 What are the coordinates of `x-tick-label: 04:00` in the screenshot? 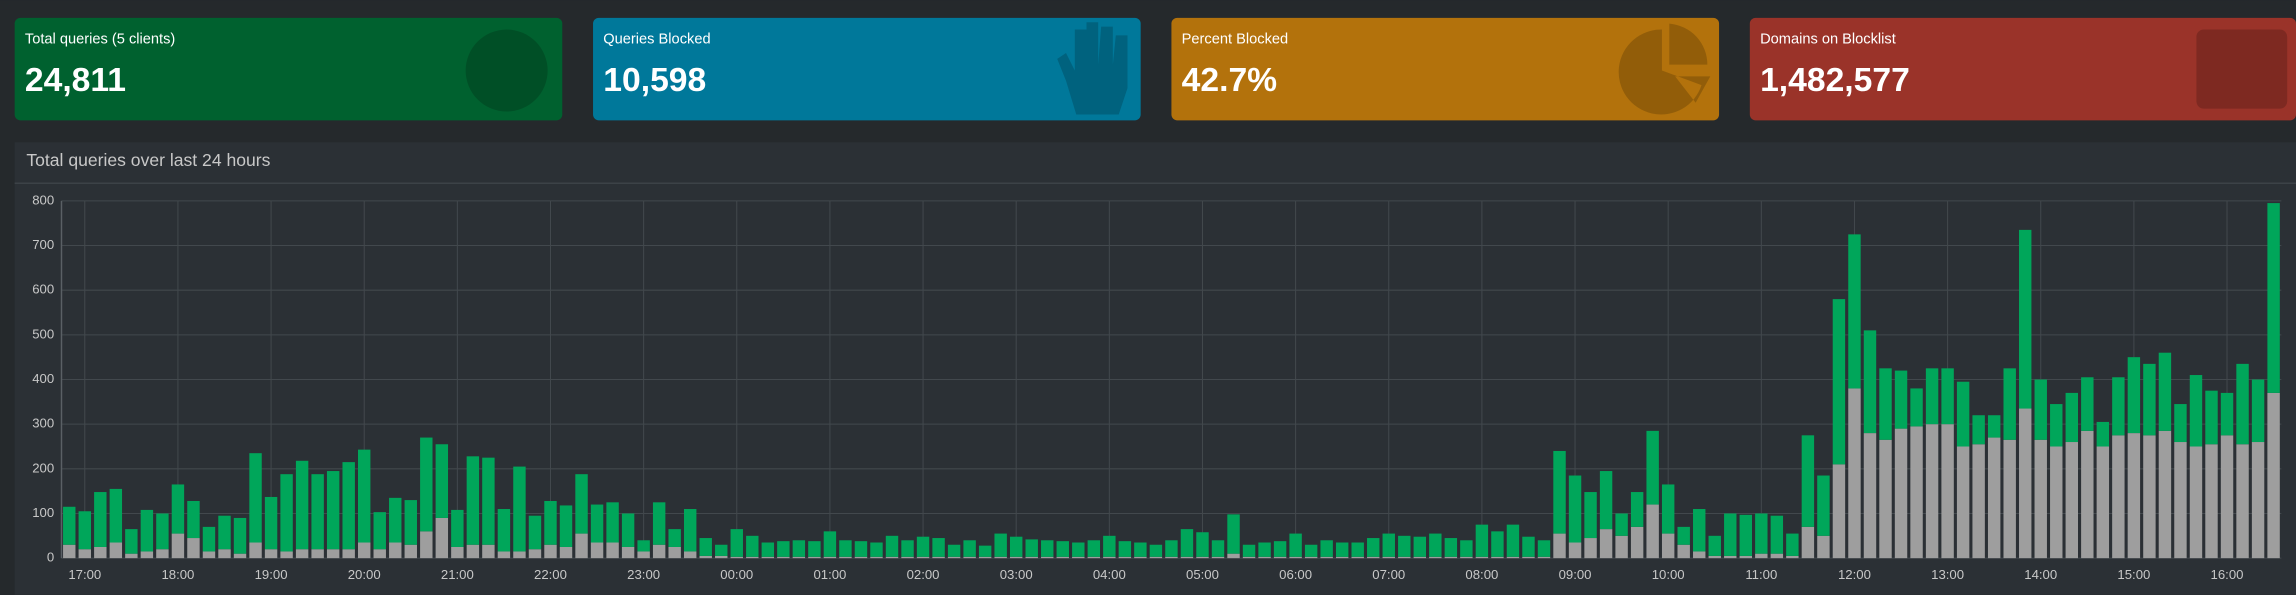 It's located at (1109, 574).